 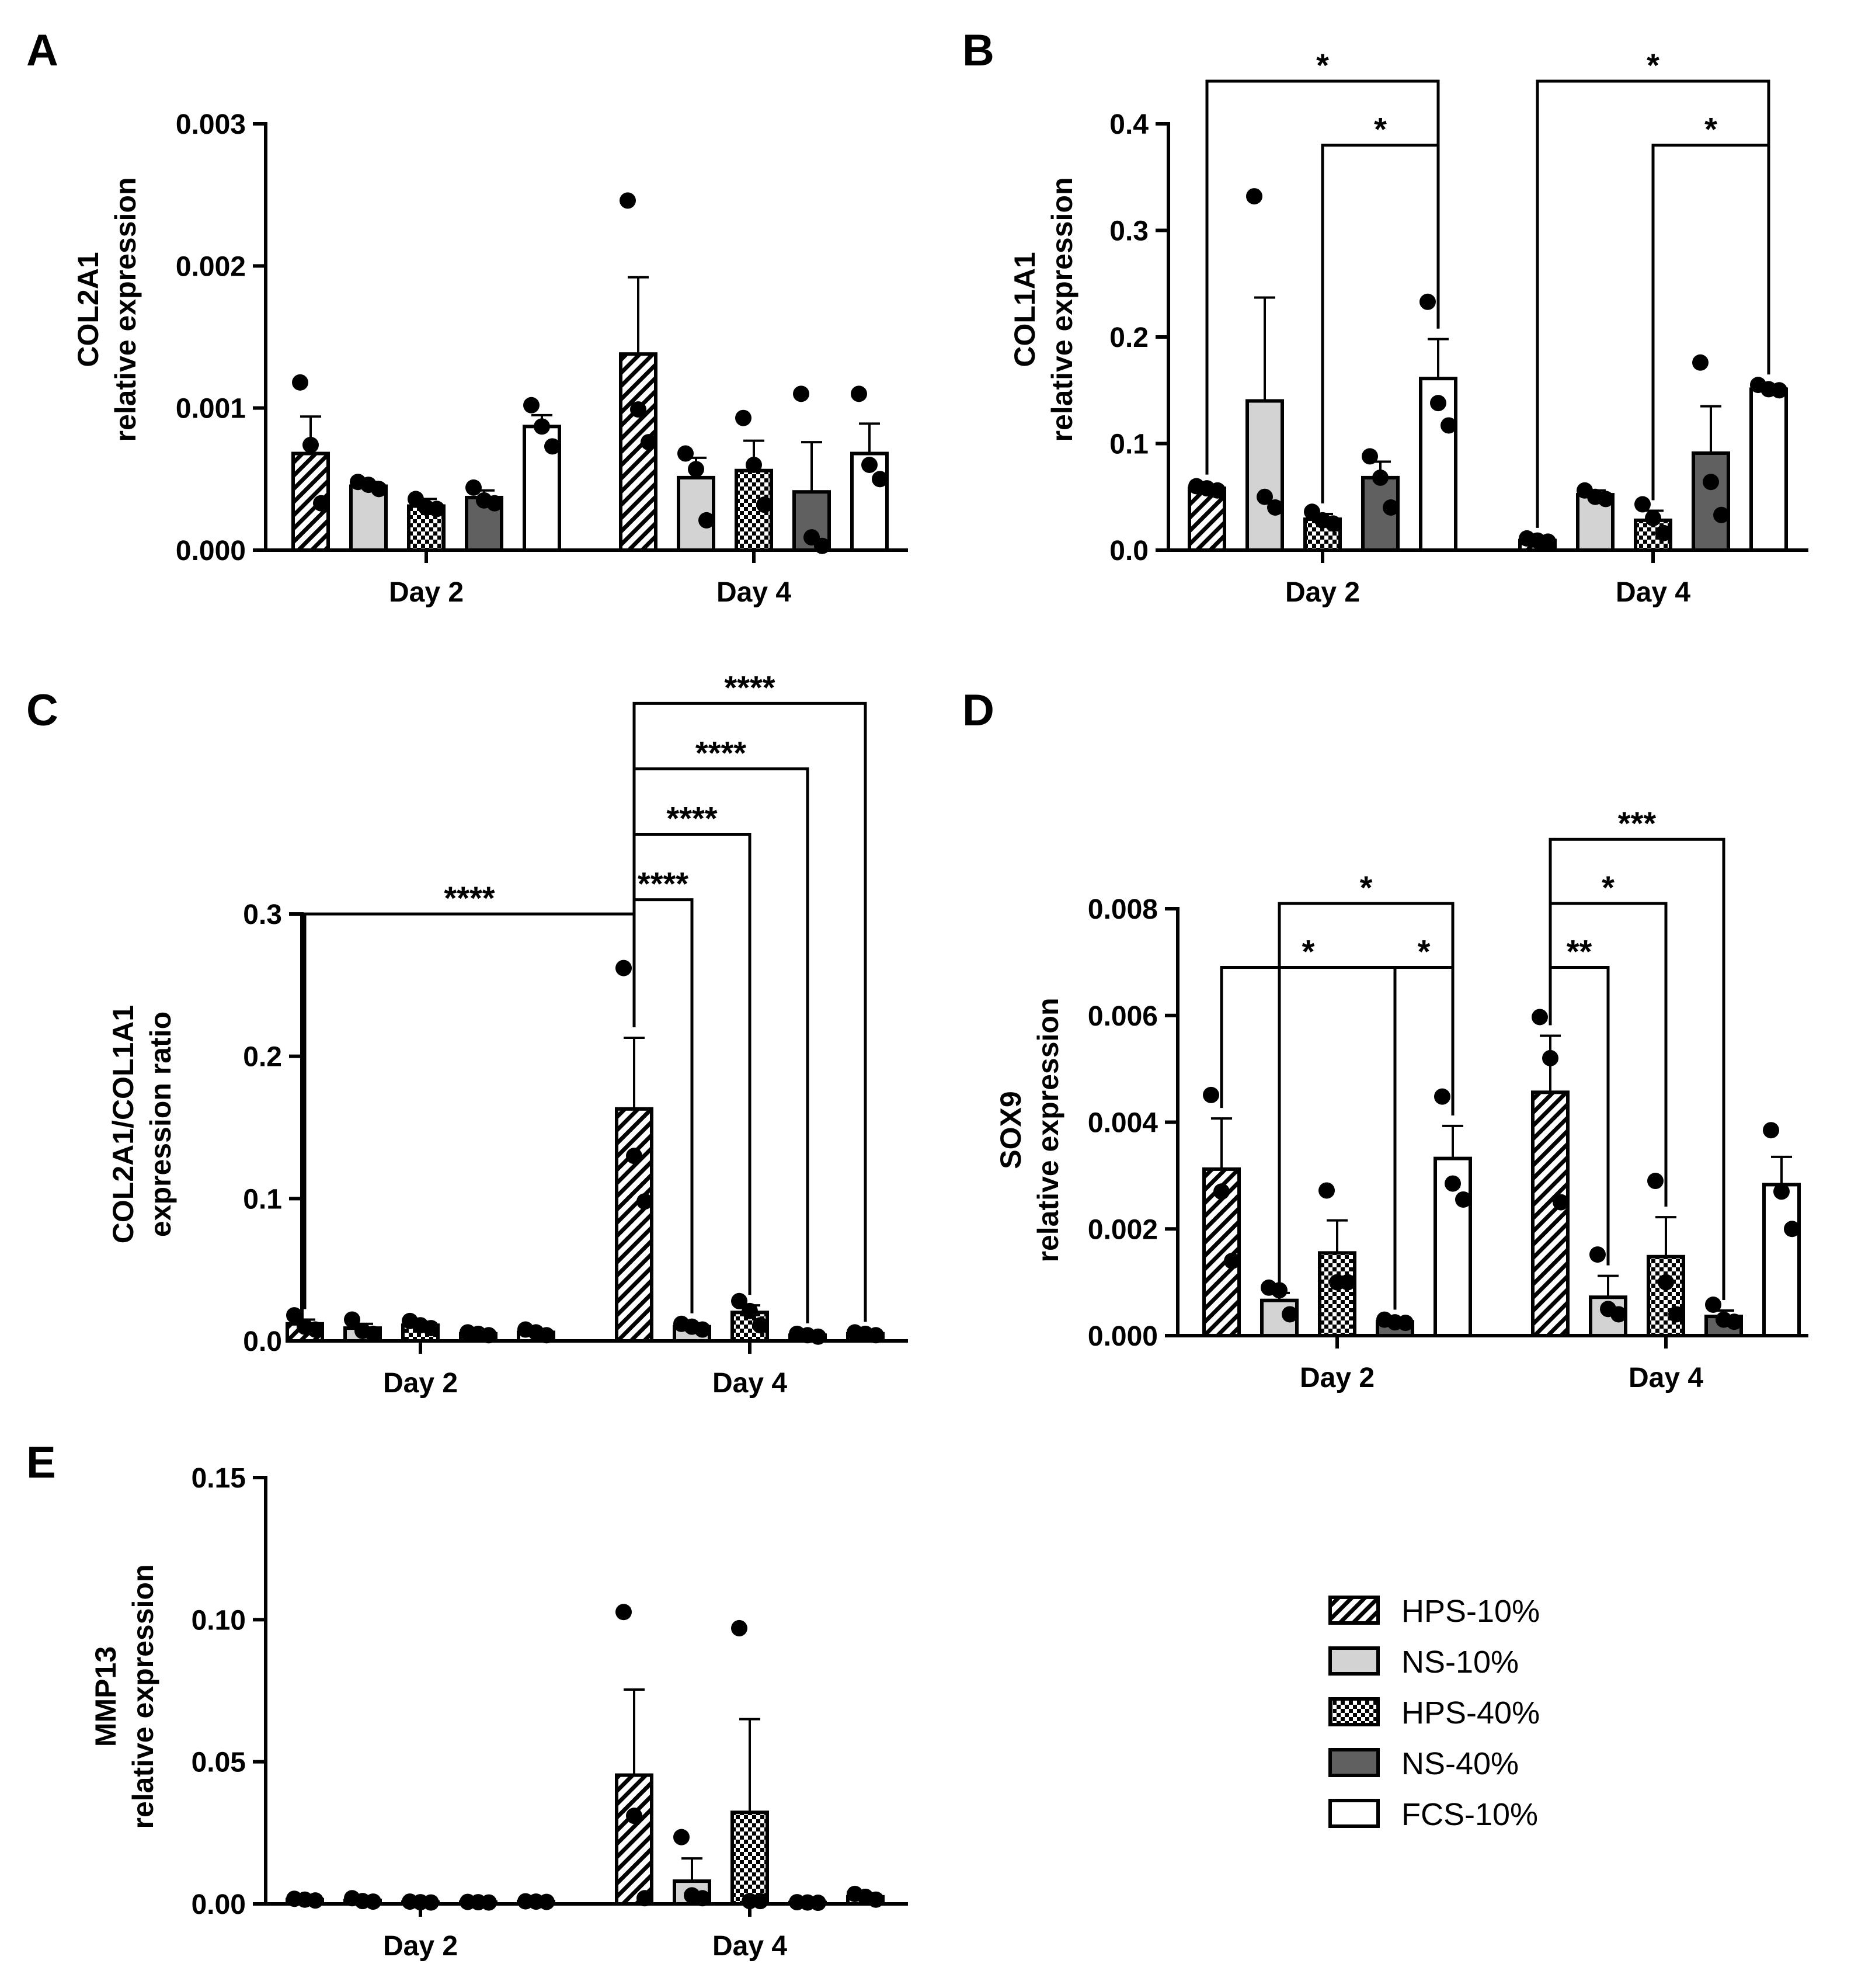 I want to click on legend-label: NS-10%, so click(x=1460, y=1662).